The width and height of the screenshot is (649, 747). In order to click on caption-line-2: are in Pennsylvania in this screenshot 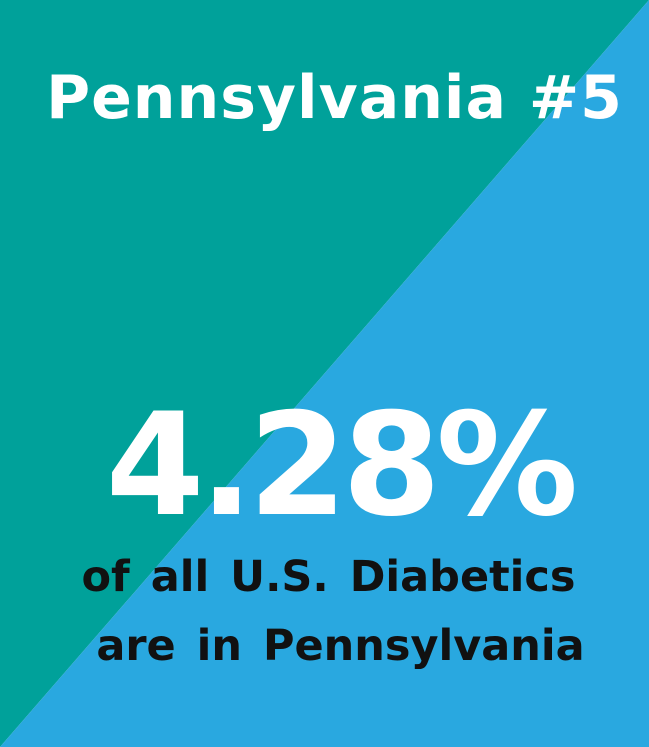, I will do `click(340, 646)`.